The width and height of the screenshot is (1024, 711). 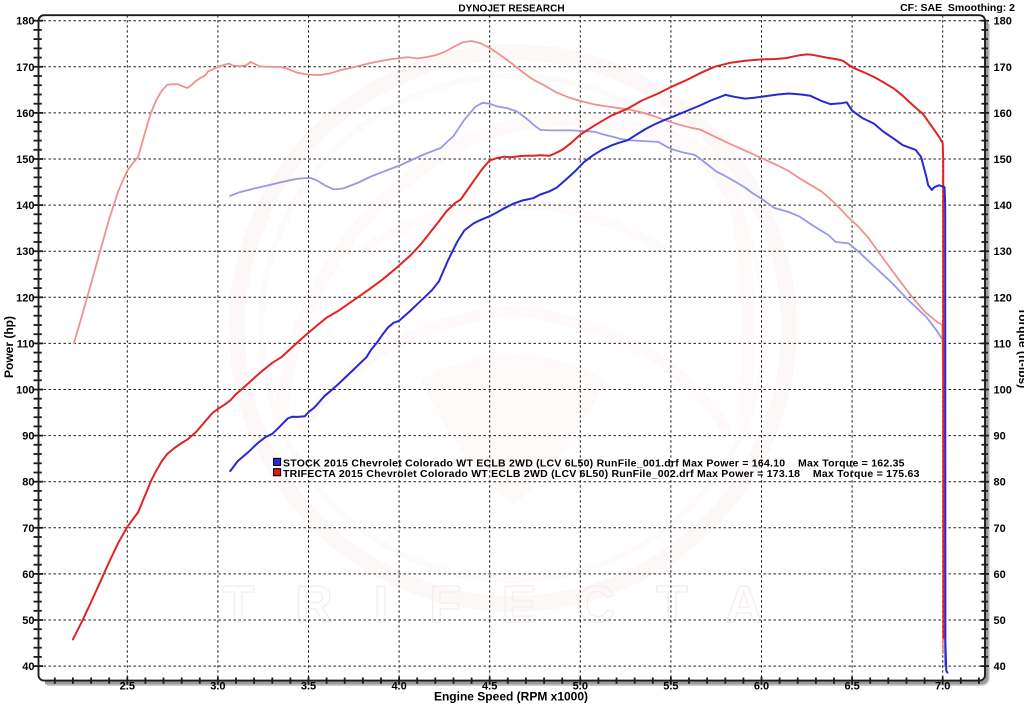 I want to click on svg-text: 6.5, so click(x=851, y=687).